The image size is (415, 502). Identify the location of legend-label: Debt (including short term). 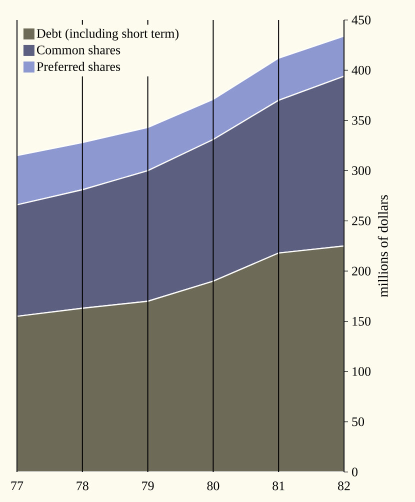
(107, 34).